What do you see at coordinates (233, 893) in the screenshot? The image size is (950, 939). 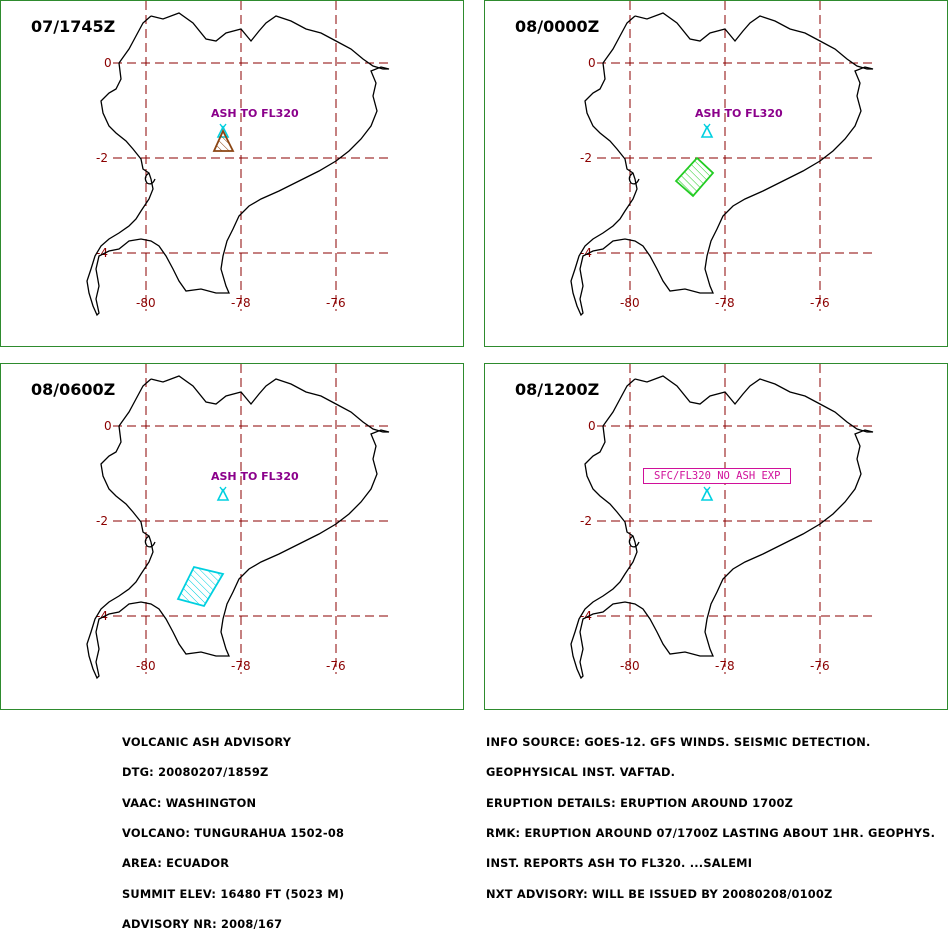 I see `advisory-line: SUMMIT ELEV: 16480 FT (5023 M)` at bounding box center [233, 893].